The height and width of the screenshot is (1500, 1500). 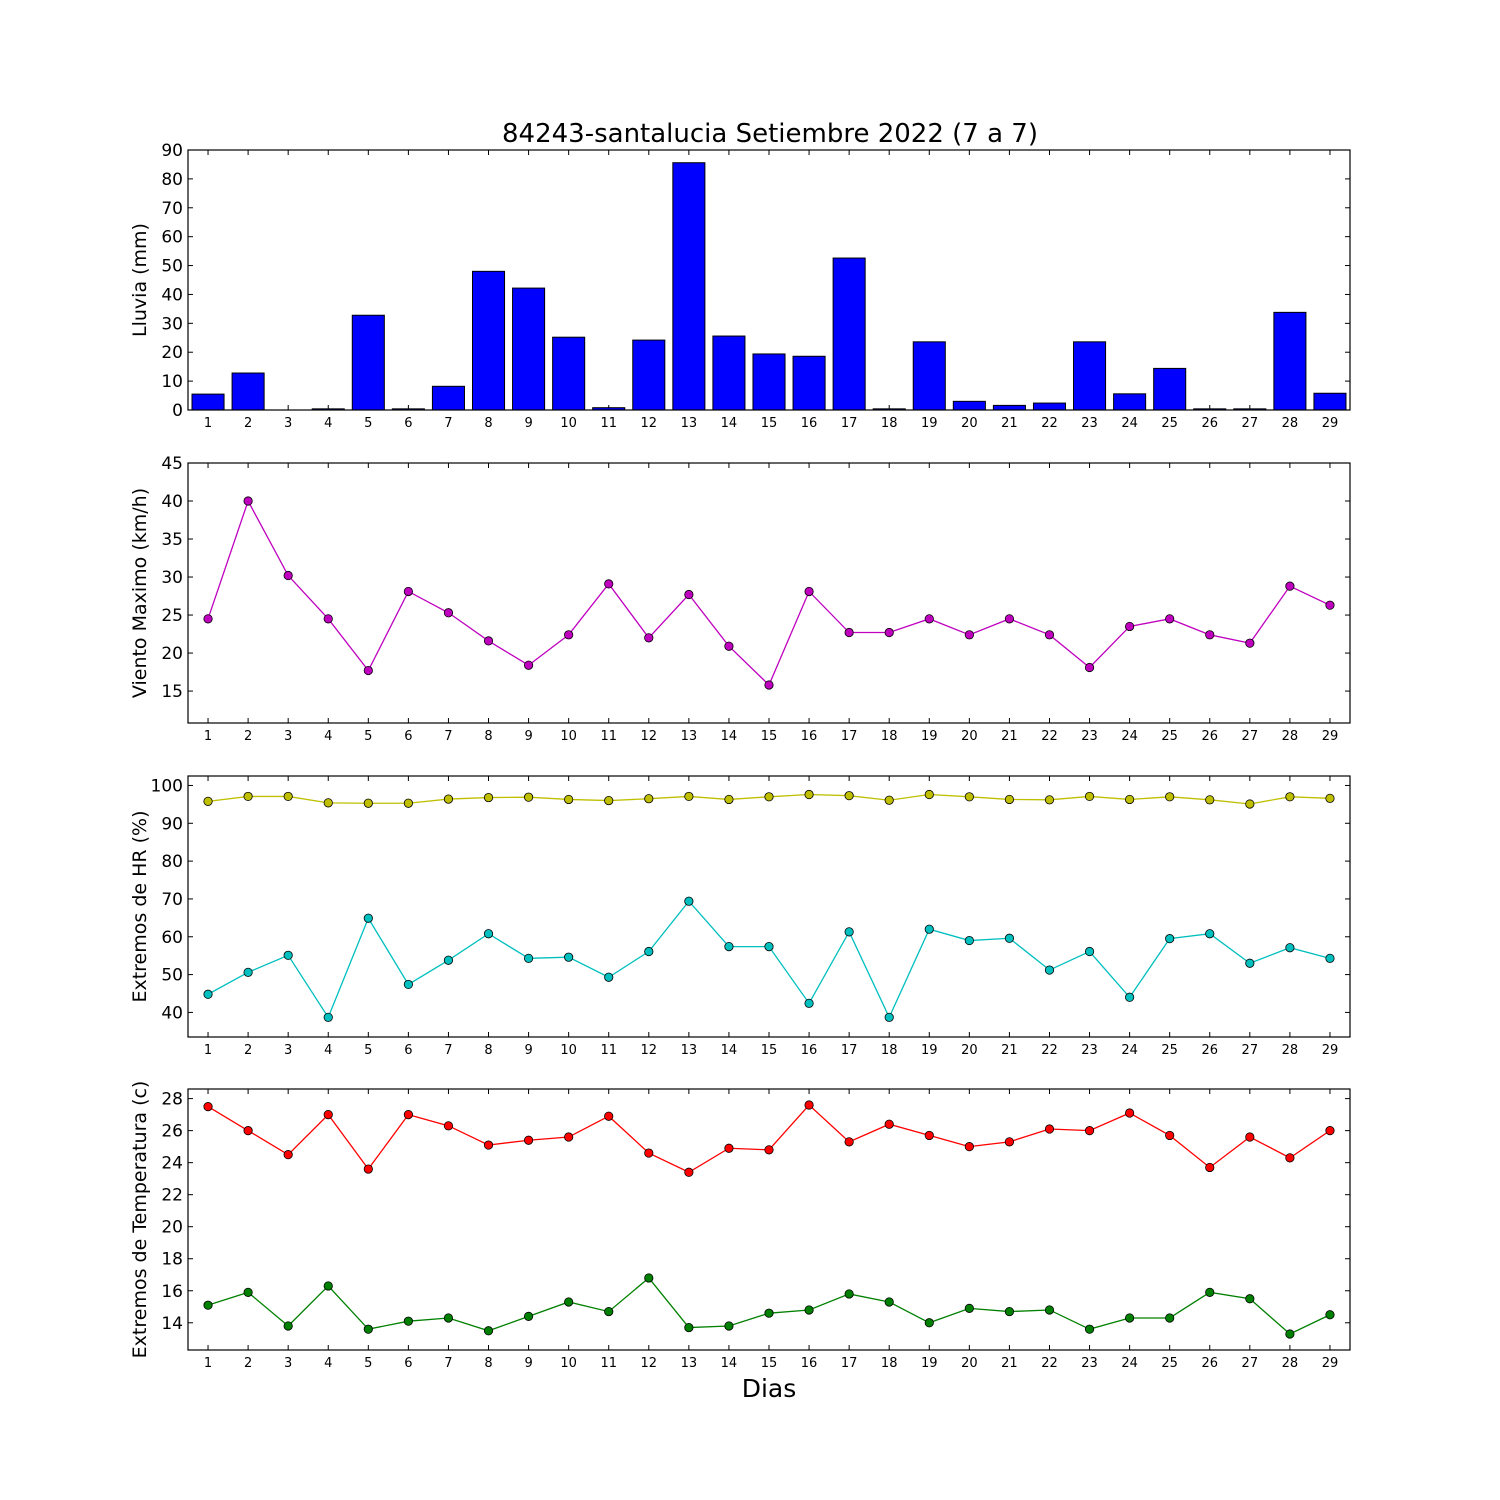 I want to click on y-tick-label: 14, so click(x=172, y=1324).